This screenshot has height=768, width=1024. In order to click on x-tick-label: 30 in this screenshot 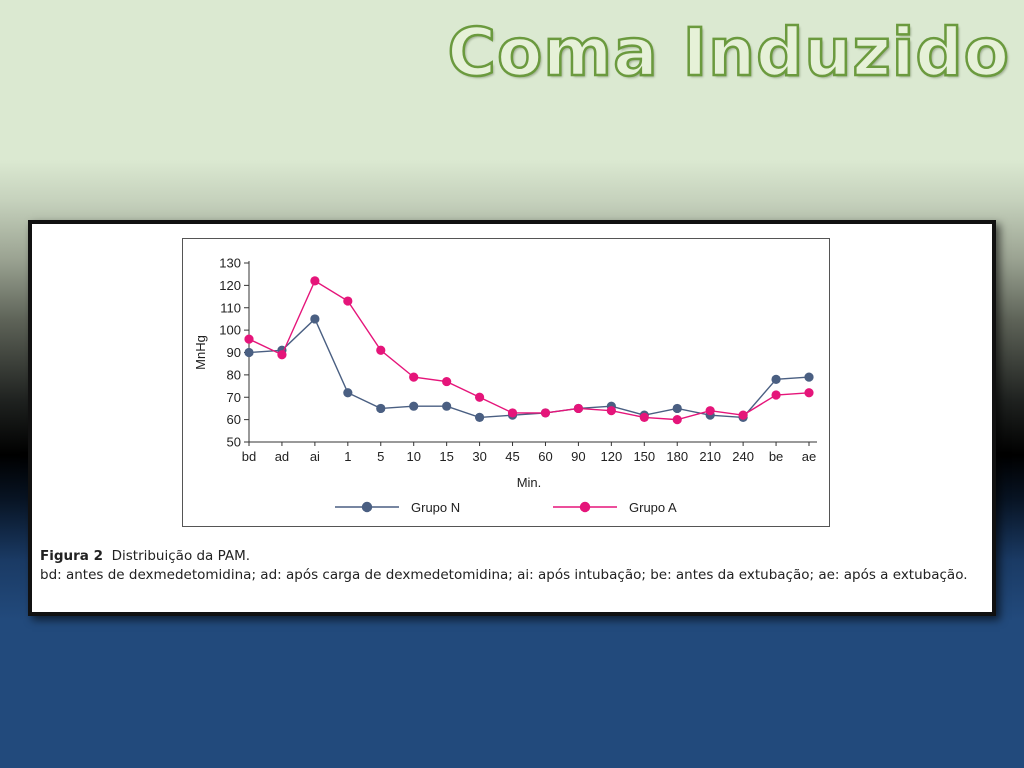, I will do `click(479, 456)`.